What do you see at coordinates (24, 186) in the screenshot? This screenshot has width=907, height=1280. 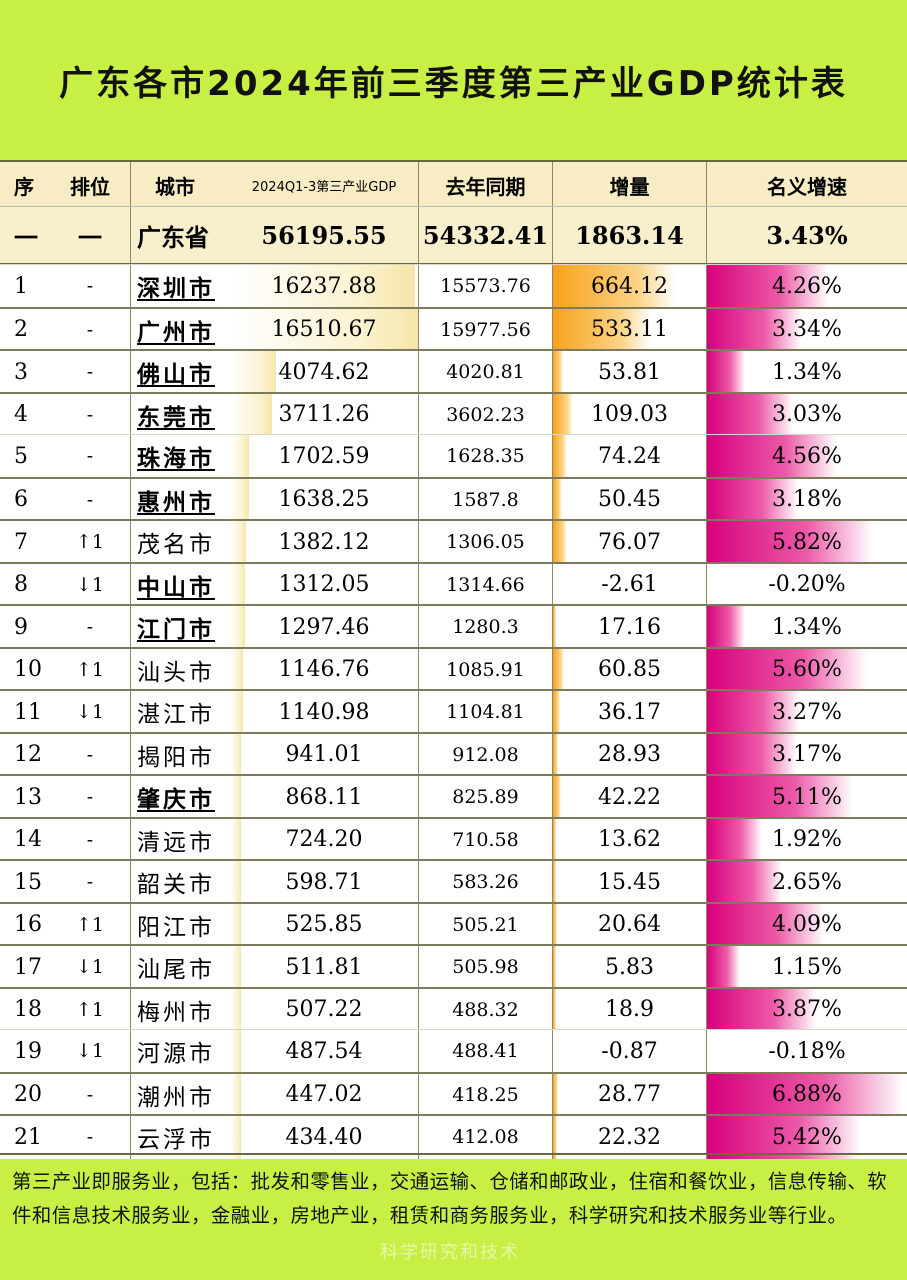 I see `header-seq: 序` at bounding box center [24, 186].